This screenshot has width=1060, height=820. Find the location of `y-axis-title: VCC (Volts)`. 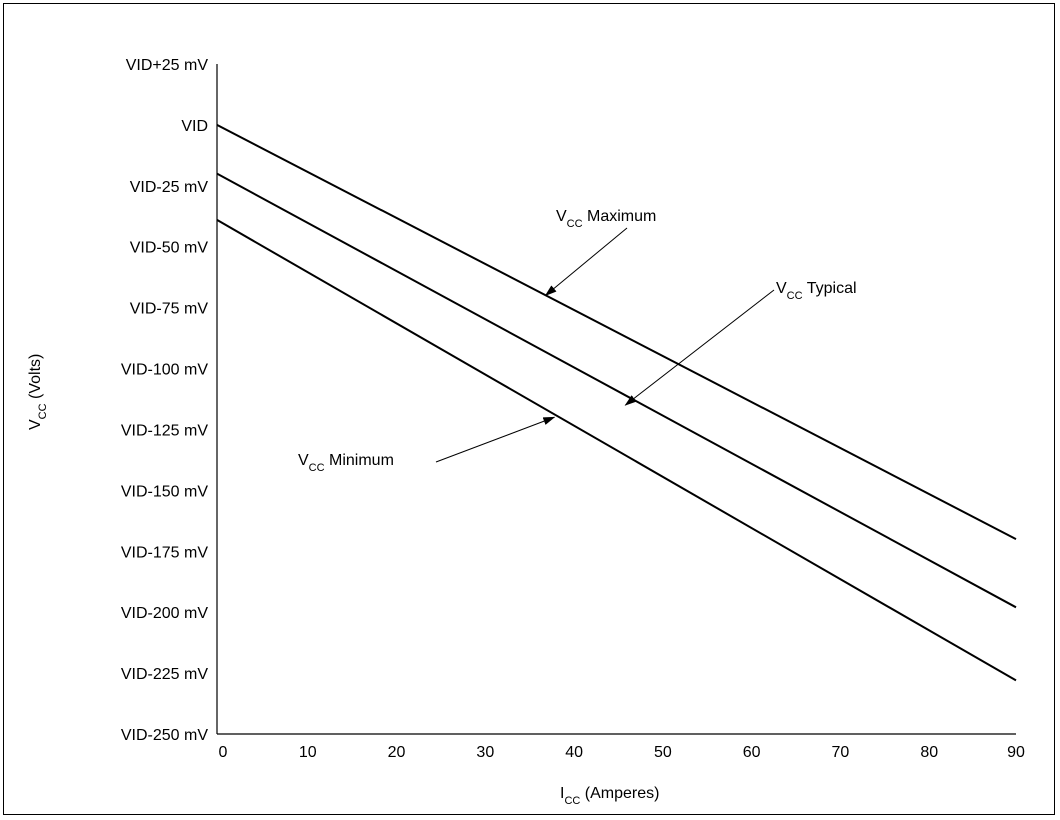

y-axis-title: VCC (Volts) is located at coordinates (38, 392).